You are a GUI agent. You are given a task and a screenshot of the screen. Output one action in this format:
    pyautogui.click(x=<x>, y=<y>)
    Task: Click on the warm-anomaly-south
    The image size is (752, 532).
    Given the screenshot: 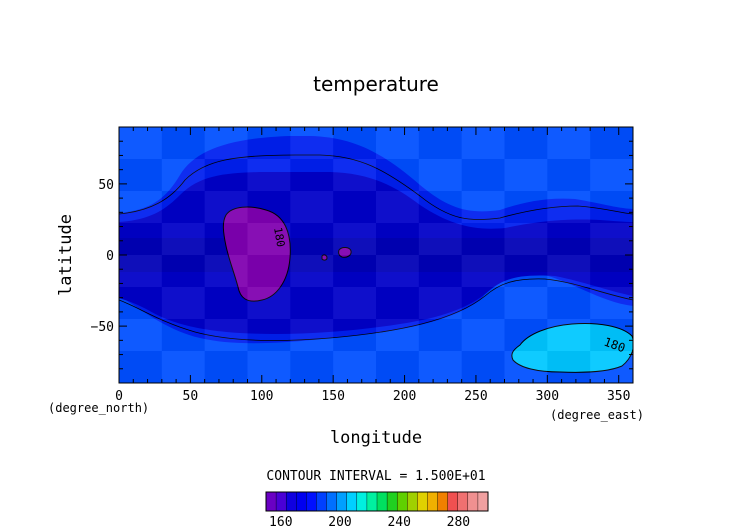 What is the action you would take?
    pyautogui.click(x=572, y=348)
    